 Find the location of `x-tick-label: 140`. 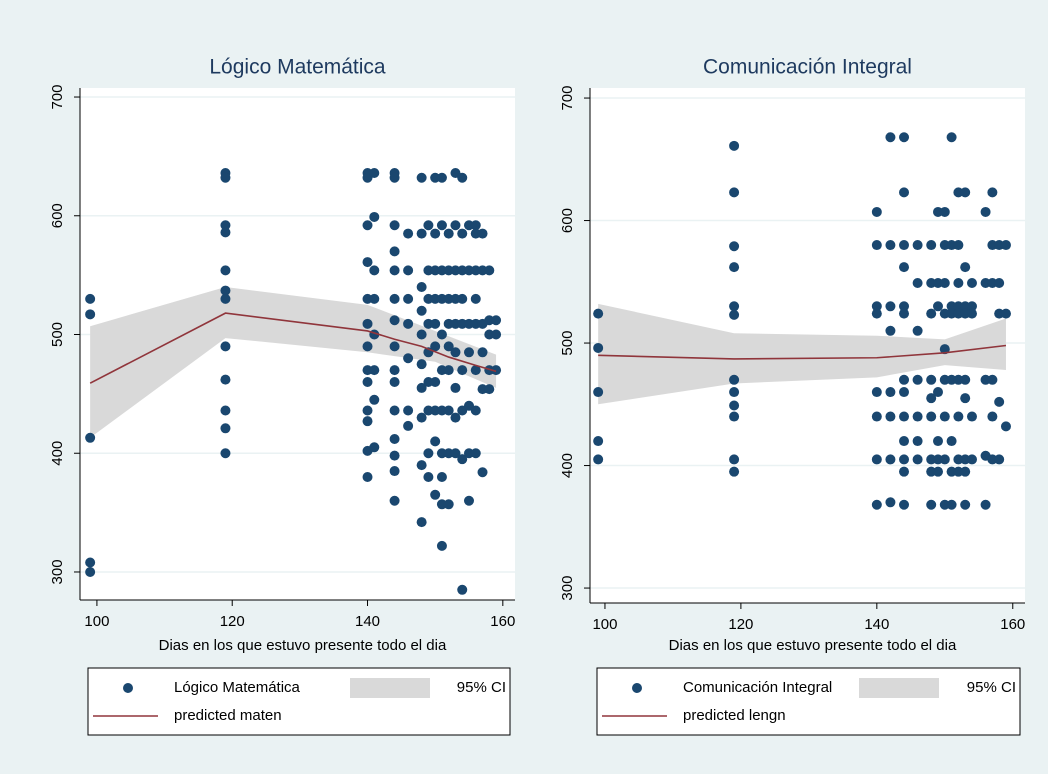

x-tick-label: 140 is located at coordinates (367, 621).